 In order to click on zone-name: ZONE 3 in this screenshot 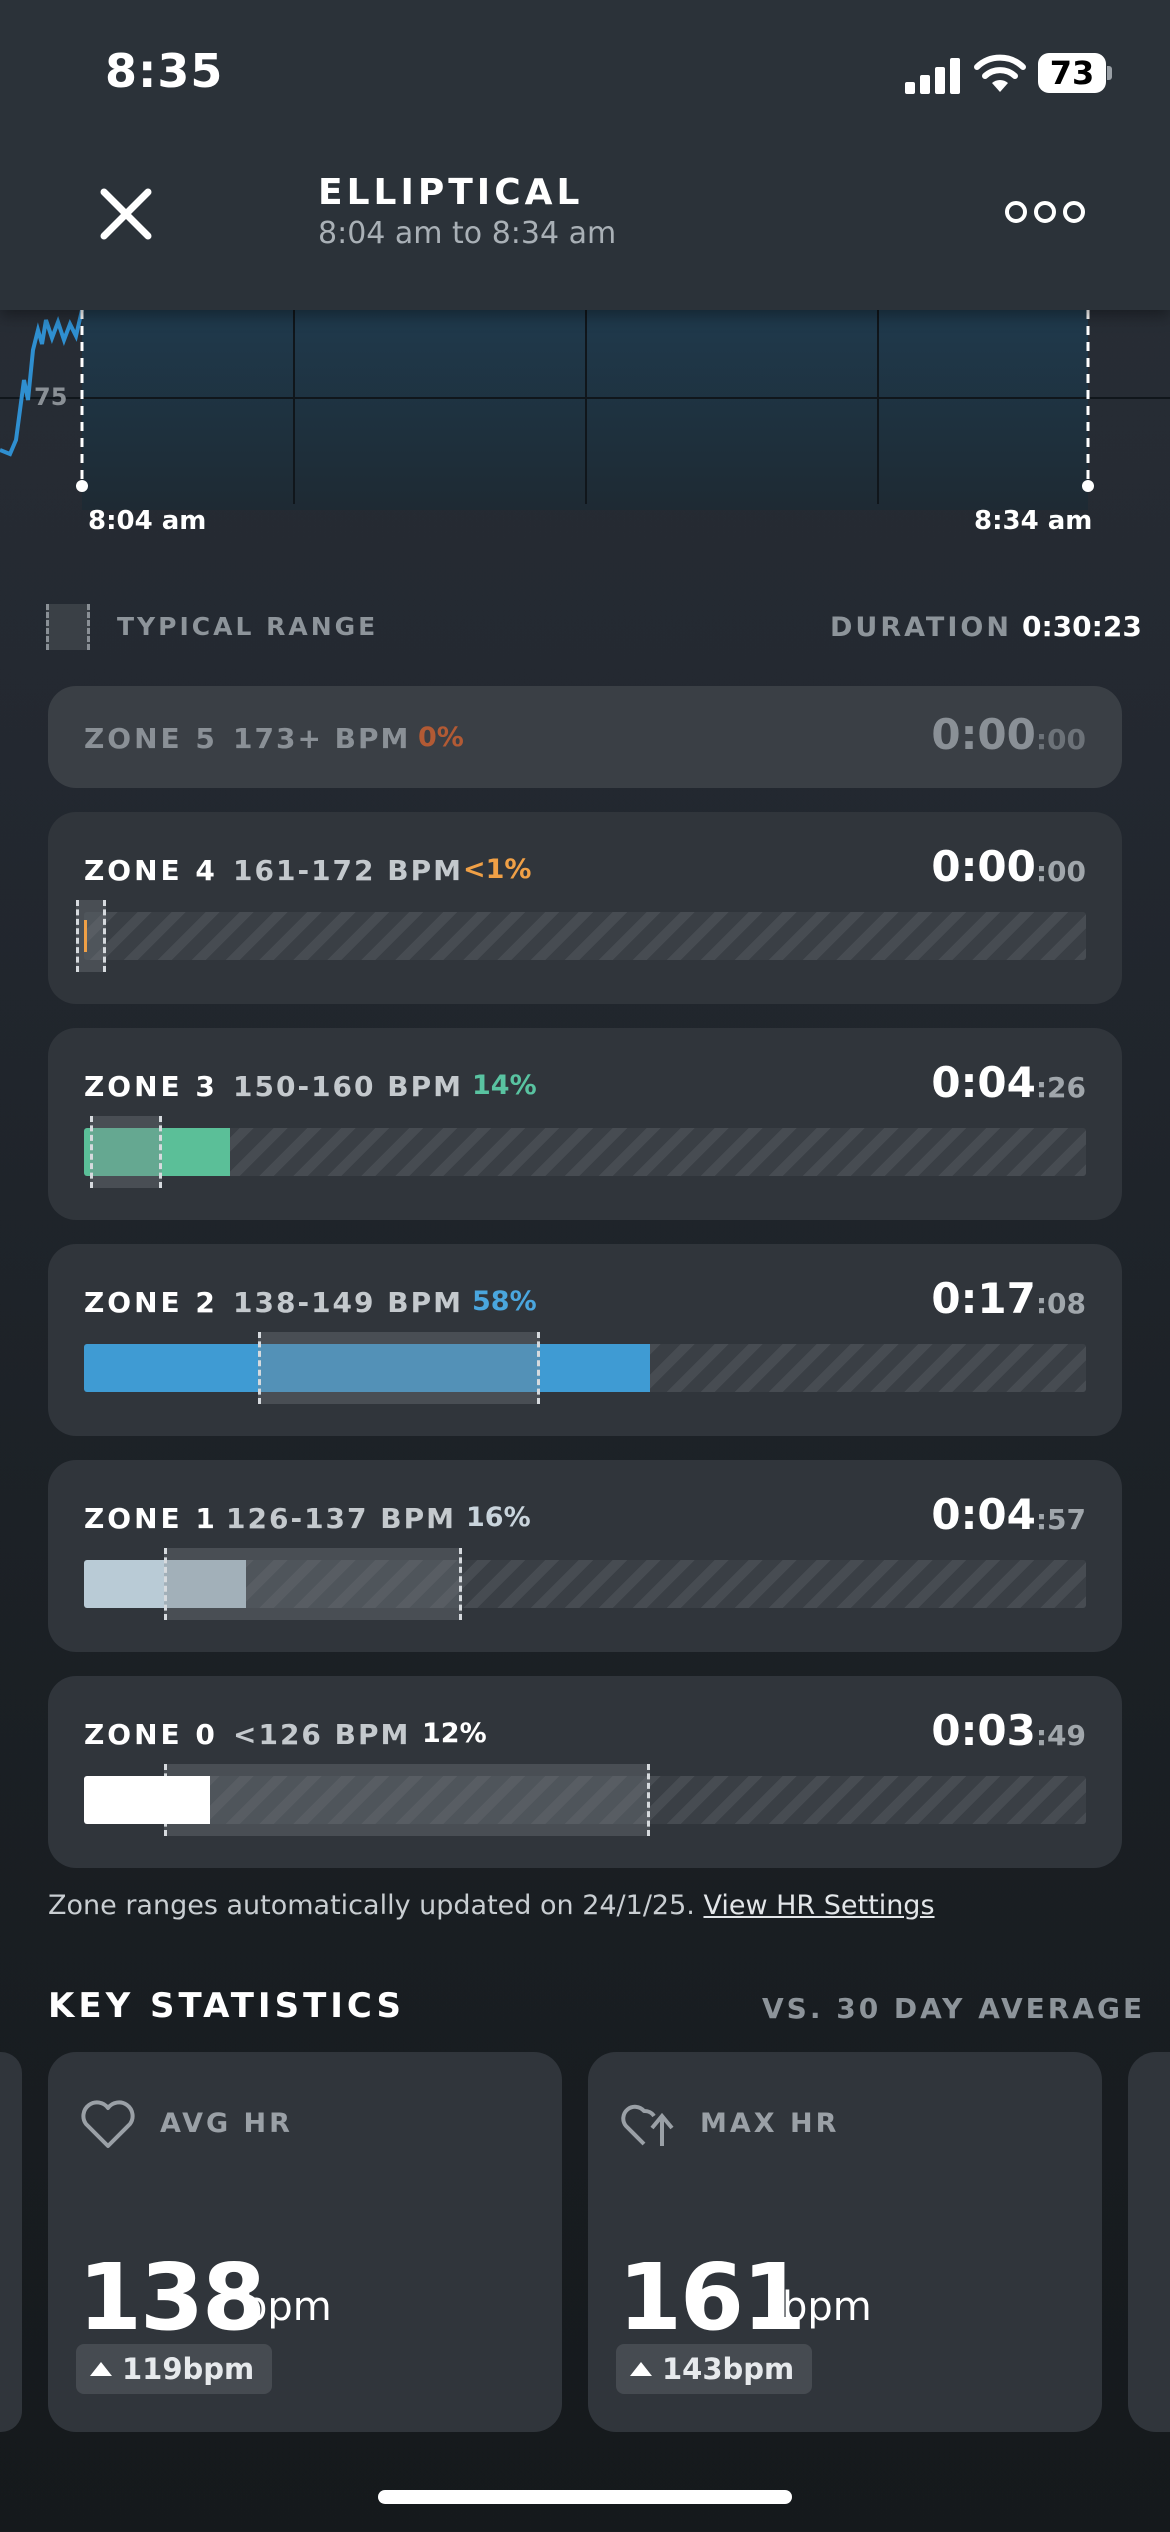, I will do `click(151, 1086)`.